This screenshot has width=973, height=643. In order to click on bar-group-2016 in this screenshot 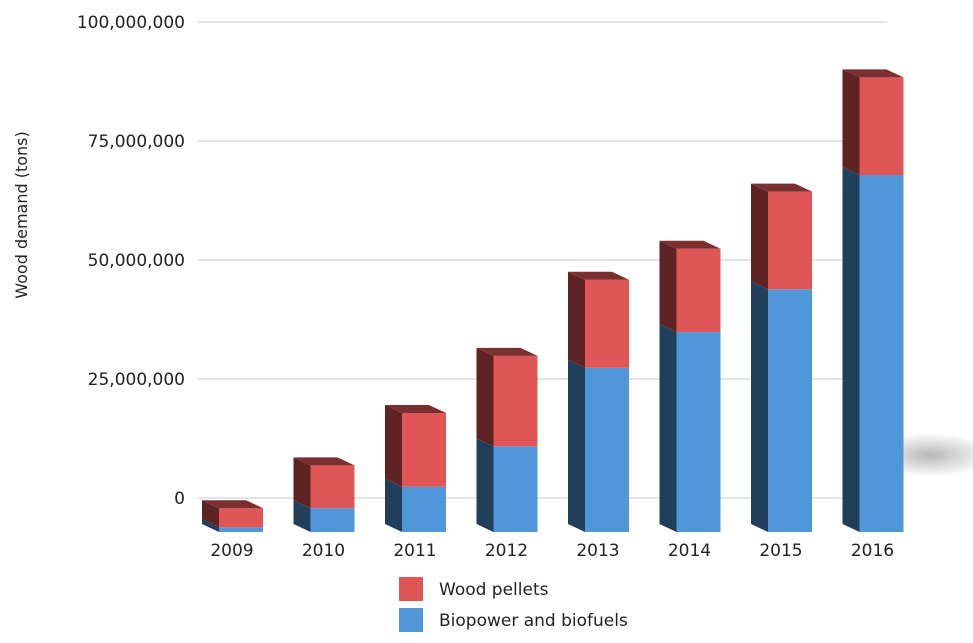, I will do `click(873, 300)`.